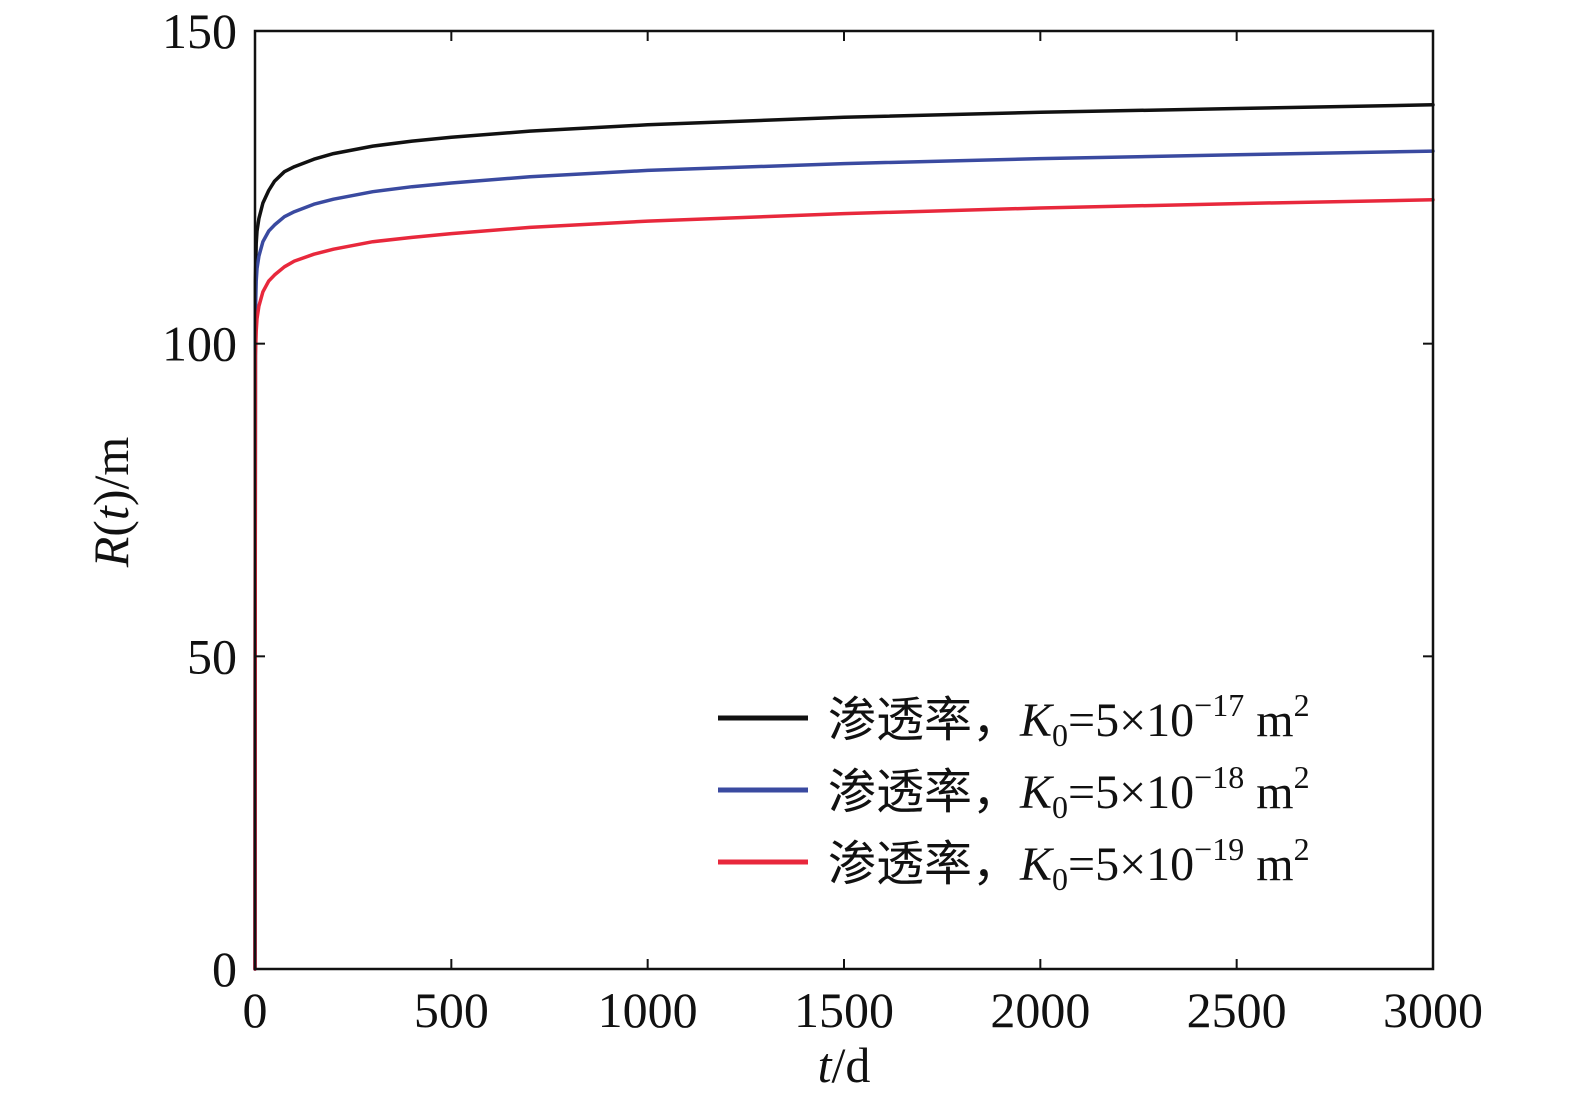 The image size is (1575, 1110). What do you see at coordinates (199, 31) in the screenshot?
I see `y-tick-label: 150` at bounding box center [199, 31].